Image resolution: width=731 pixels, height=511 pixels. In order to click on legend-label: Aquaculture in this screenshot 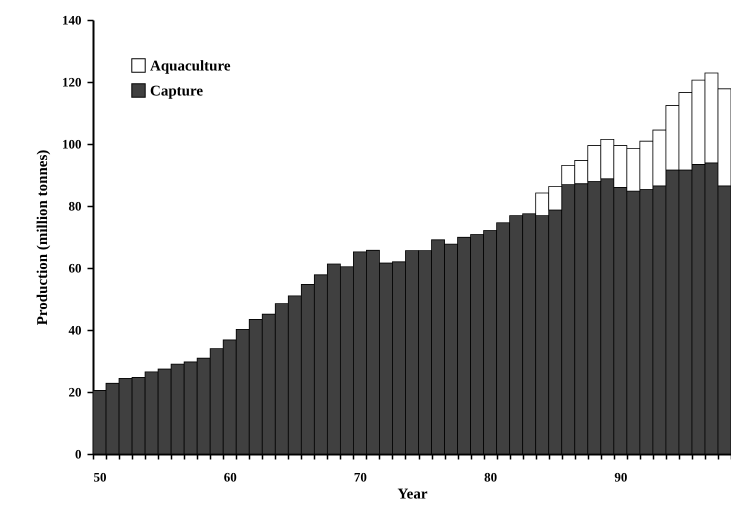, I will do `click(190, 66)`.